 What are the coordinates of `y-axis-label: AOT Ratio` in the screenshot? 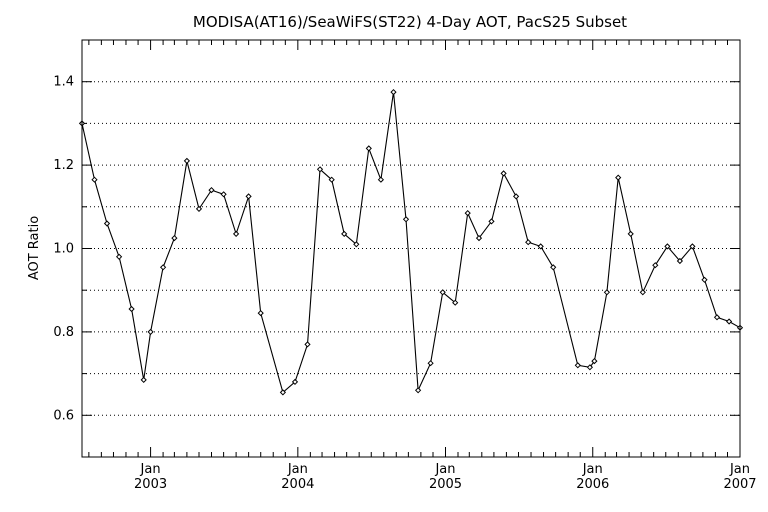 It's located at (34, 248).